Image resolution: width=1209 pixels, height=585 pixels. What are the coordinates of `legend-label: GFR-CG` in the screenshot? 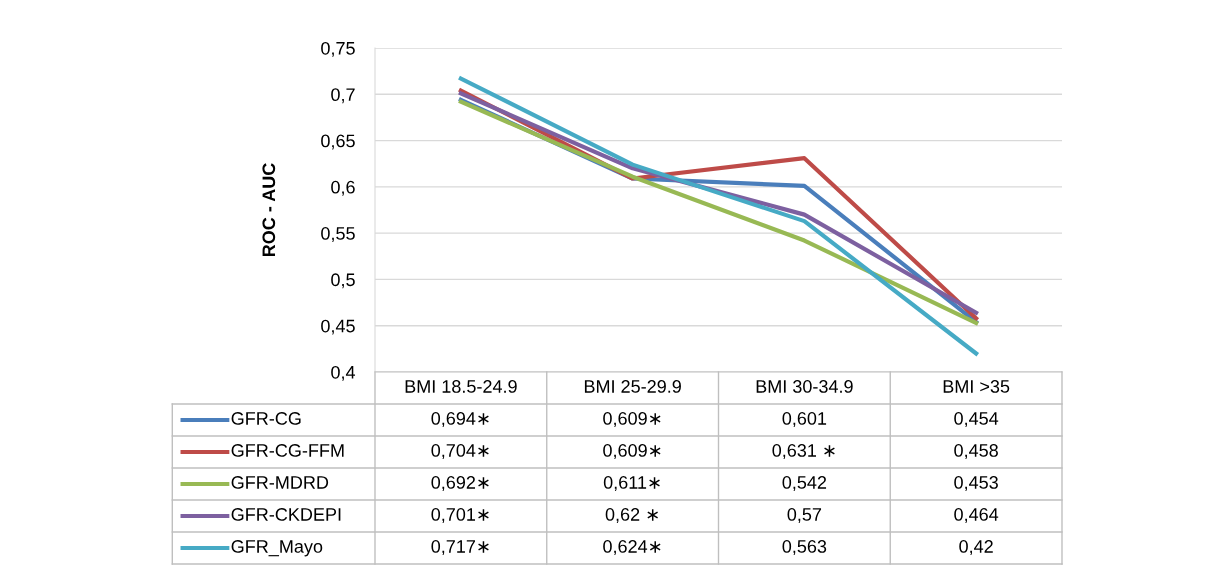 It's located at (266, 418).